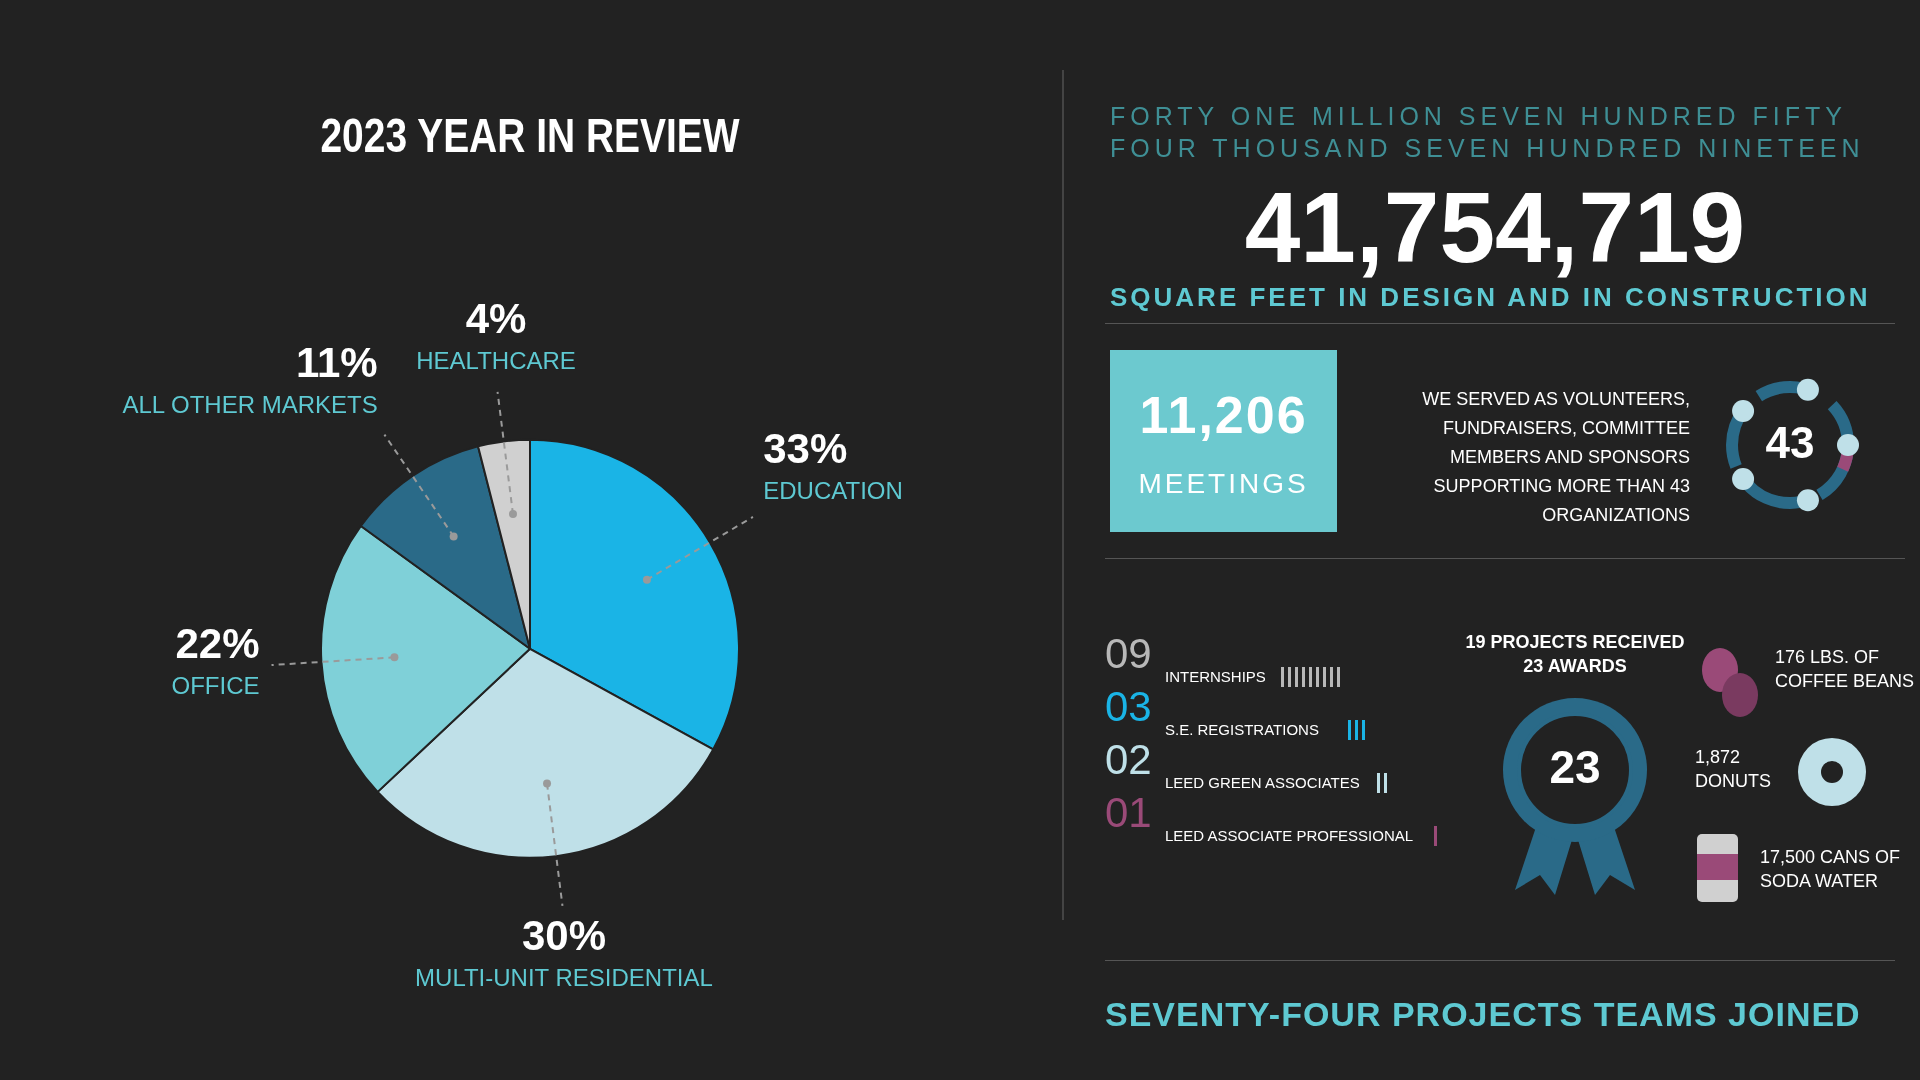  I want to click on text: FORTY ONE MILLION SEVEN HUNDRED FIFTY FOUR THOUSAND SEVEN HUNDRED NINETEEN, so click(1488, 132).